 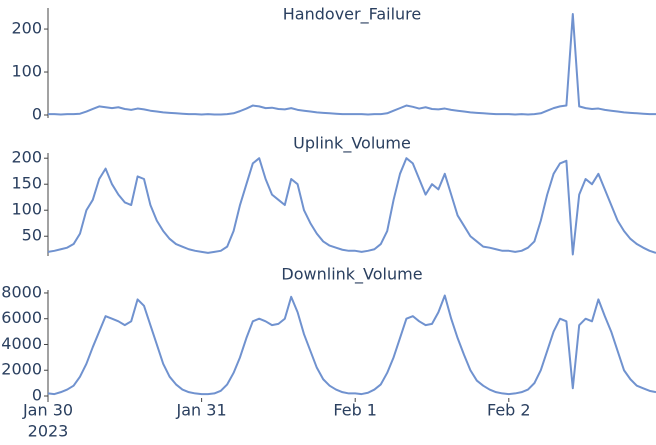 I want to click on x-tick-label: Feb 1, so click(x=355, y=410).